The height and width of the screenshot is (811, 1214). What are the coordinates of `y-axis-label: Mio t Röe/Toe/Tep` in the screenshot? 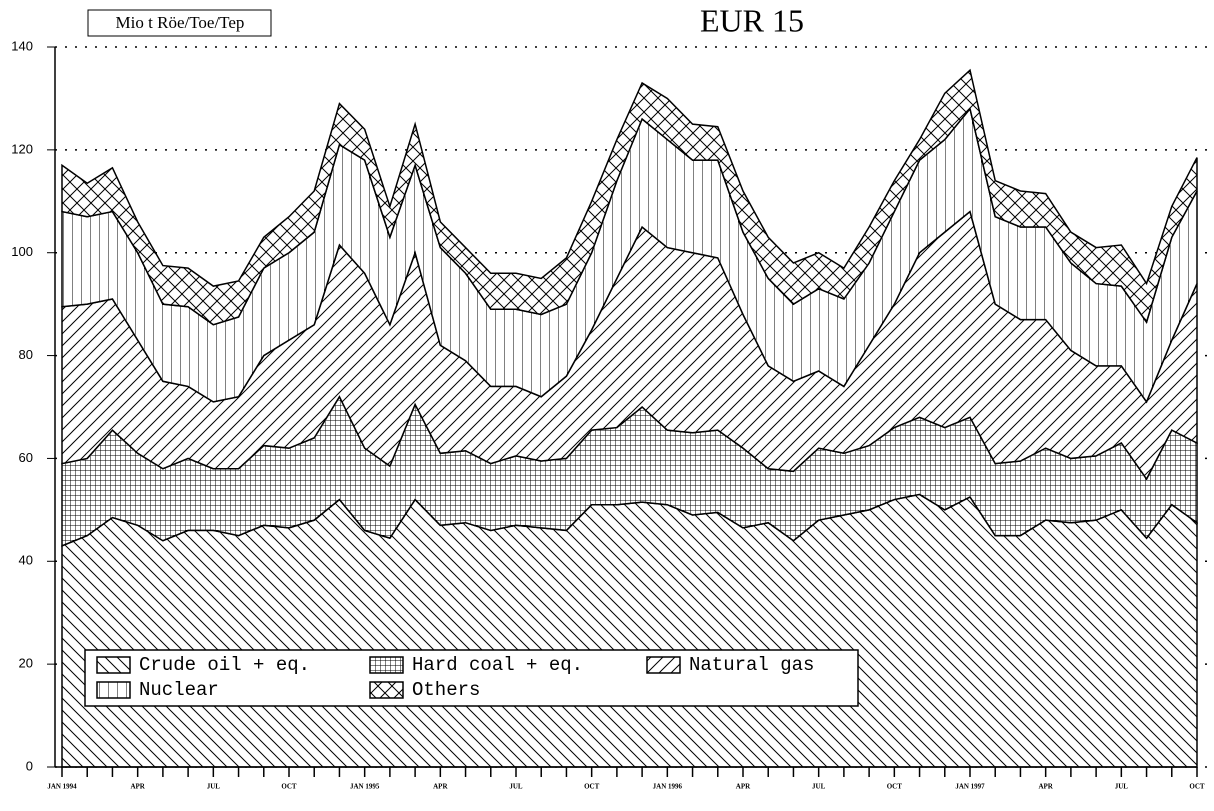 It's located at (180, 22).